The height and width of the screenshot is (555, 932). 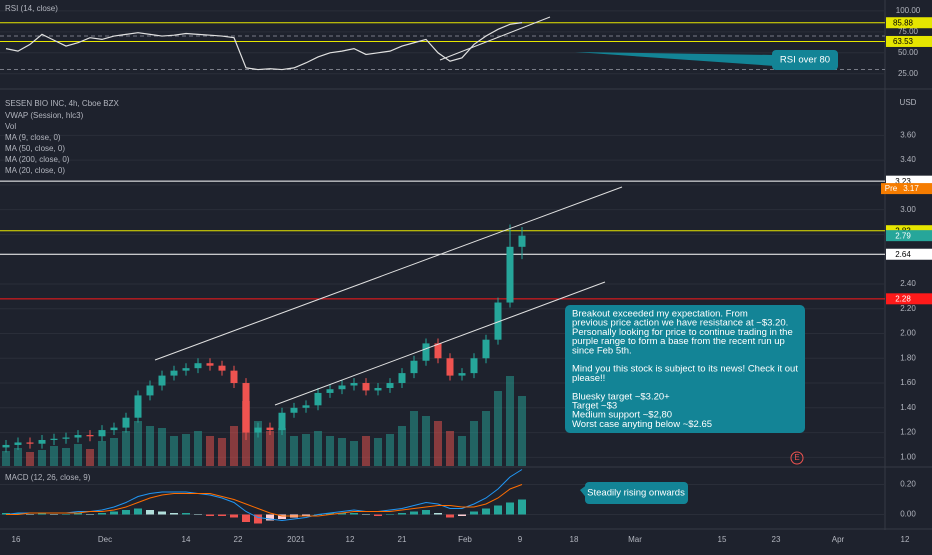 I want to click on indicator-legend: MA (20, close, 0), so click(x=35, y=170).